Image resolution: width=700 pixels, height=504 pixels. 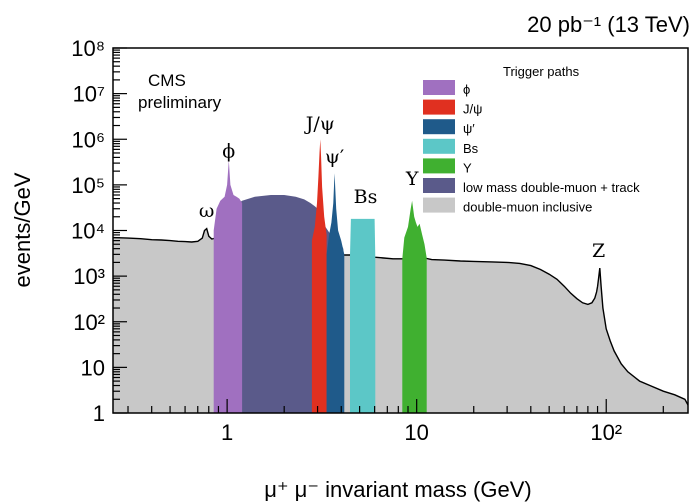 I want to click on legend-label: ϕ, so click(x=466, y=89).